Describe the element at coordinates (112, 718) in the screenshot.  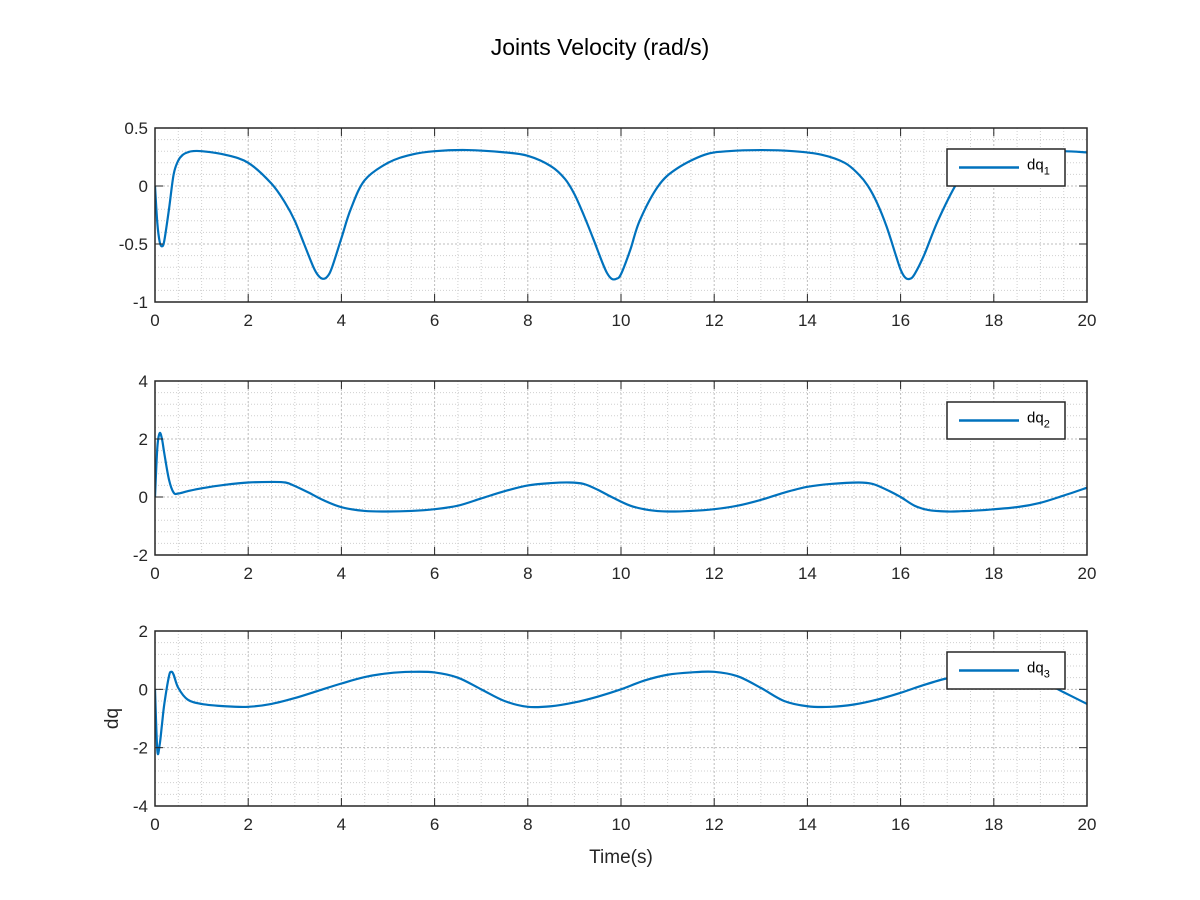
I see `y-axis-label: dq` at that location.